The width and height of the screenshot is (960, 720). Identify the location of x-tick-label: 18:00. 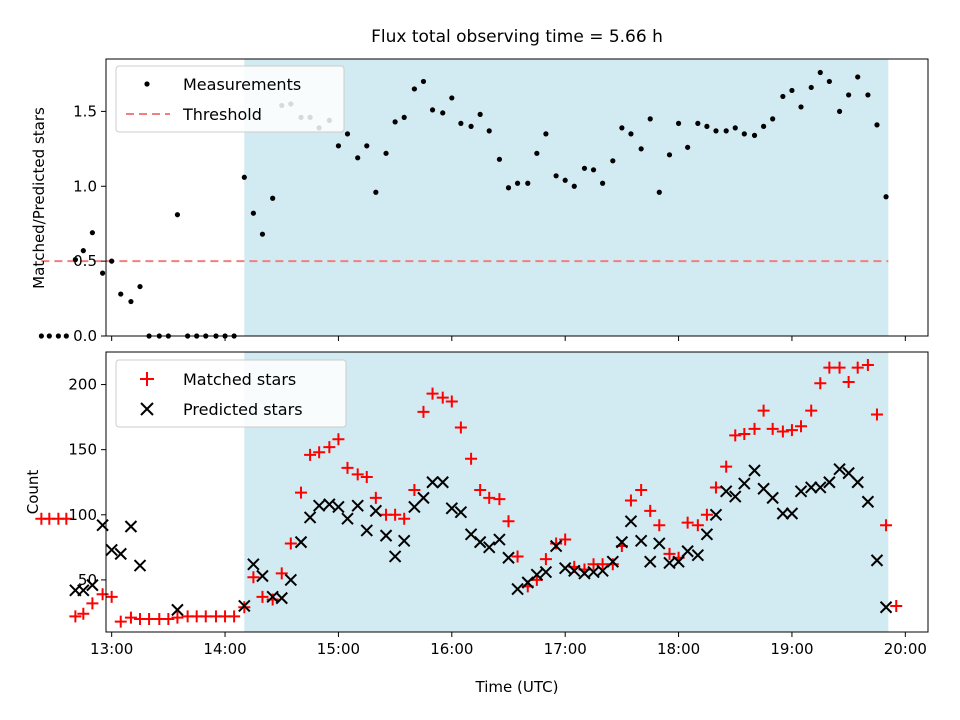
(678, 649).